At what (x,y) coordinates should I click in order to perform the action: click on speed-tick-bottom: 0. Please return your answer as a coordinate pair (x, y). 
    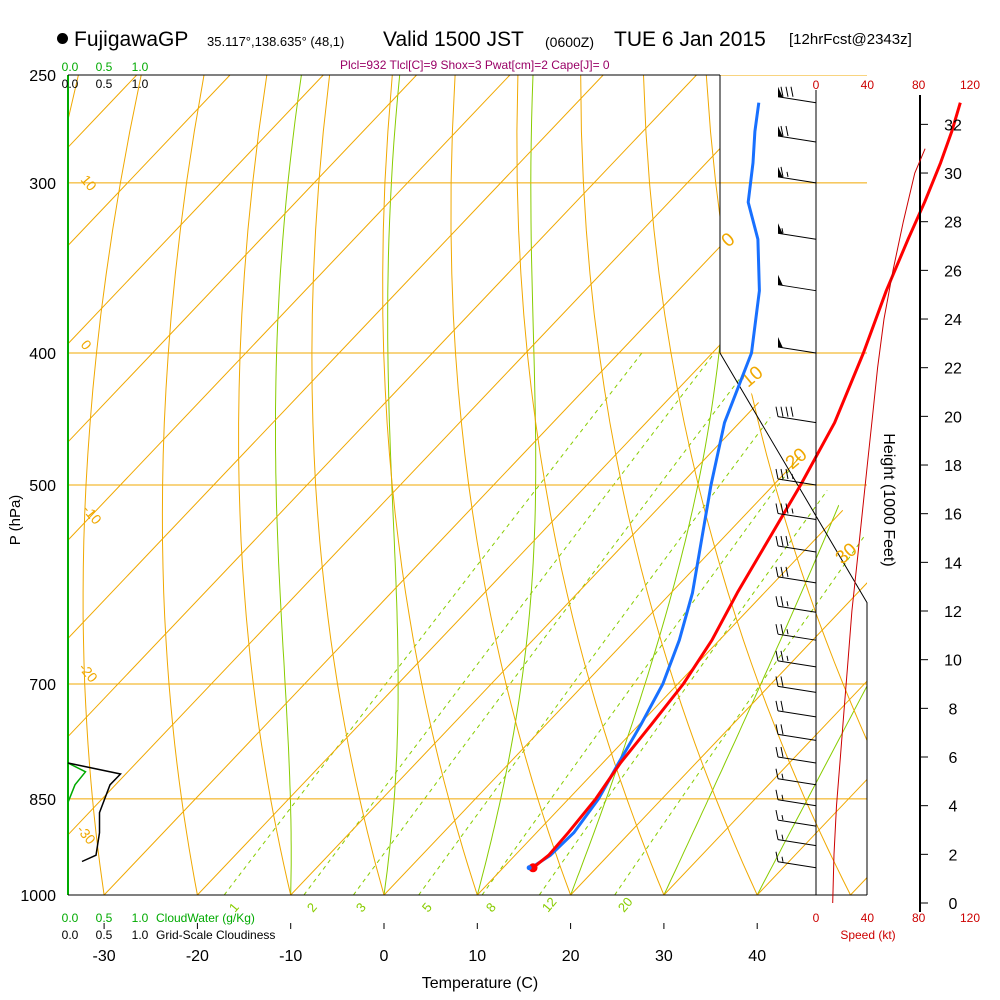
    Looking at the image, I should click on (816, 918).